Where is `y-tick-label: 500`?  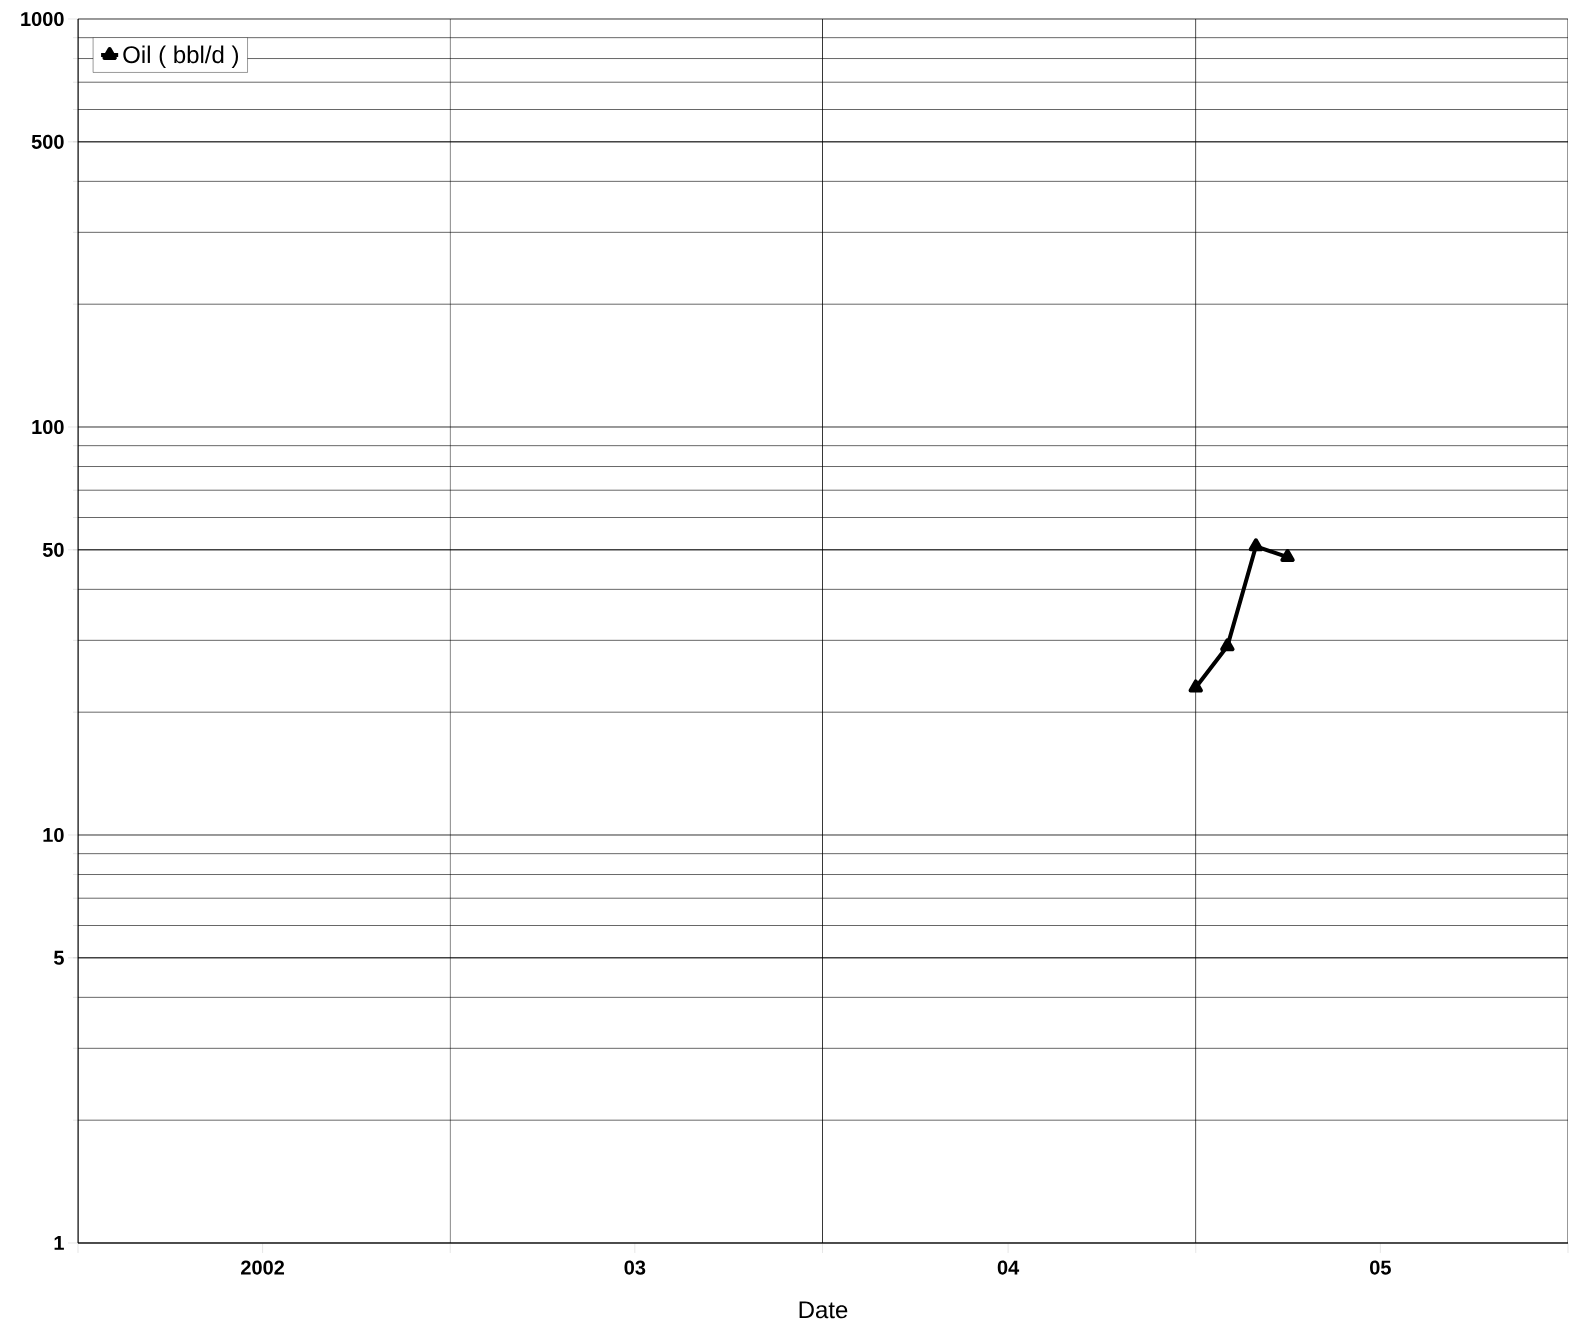 y-tick-label: 500 is located at coordinates (47, 141).